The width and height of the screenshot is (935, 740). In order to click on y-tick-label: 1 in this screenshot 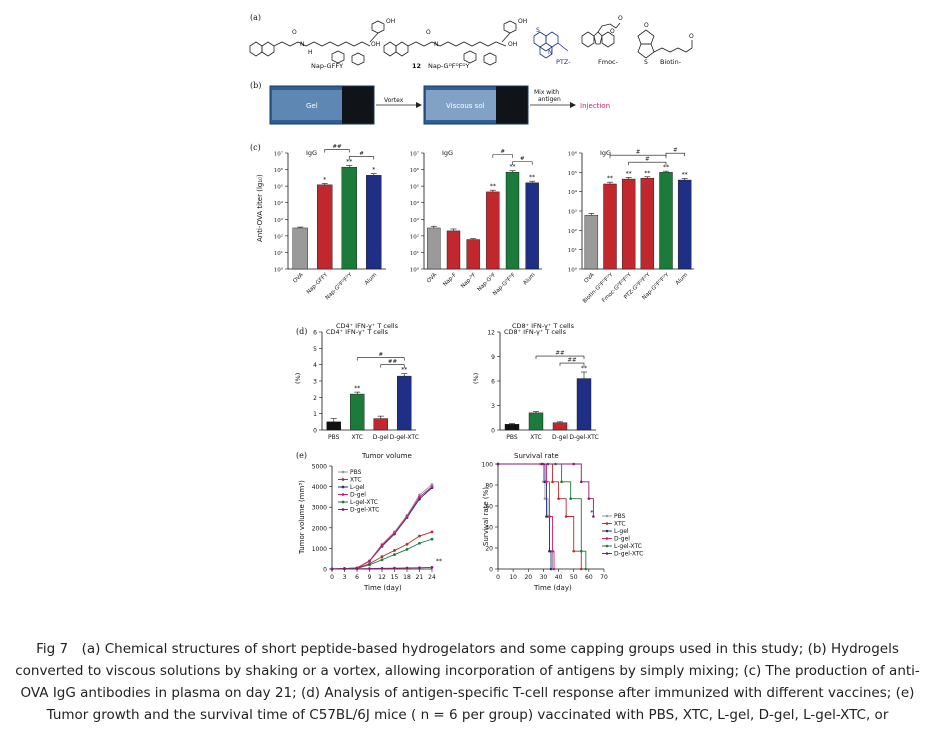, I will do `click(315, 414)`.